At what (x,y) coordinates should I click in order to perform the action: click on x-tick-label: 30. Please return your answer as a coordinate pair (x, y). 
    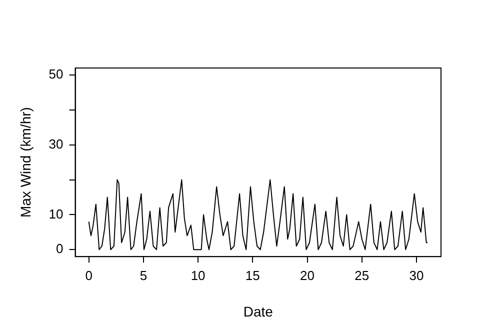
    Looking at the image, I should click on (416, 275).